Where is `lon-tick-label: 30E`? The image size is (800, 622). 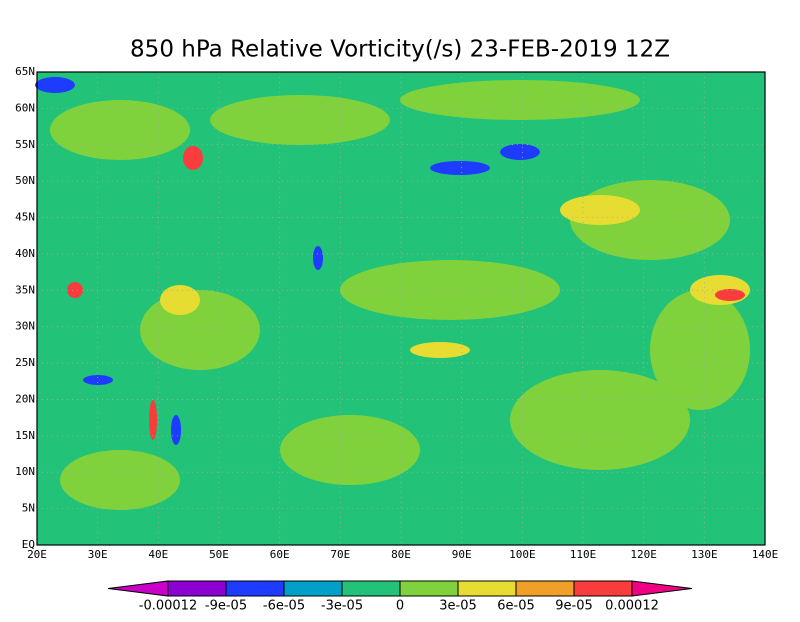 lon-tick-label: 30E is located at coordinates (98, 554).